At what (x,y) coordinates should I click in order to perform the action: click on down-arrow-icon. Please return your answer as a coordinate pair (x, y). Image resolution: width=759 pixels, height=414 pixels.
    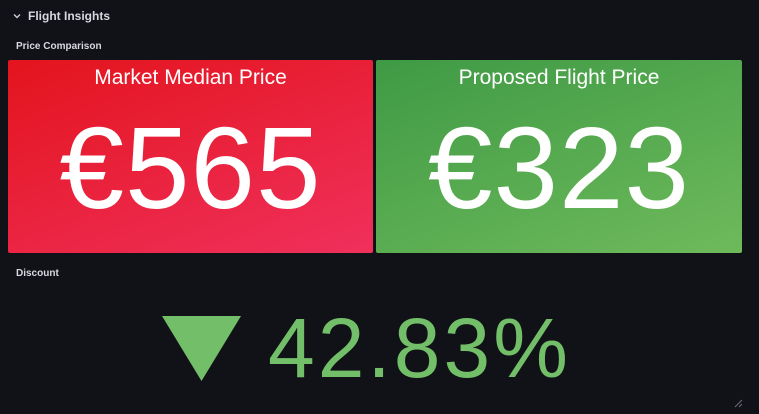
    Looking at the image, I should click on (201, 348).